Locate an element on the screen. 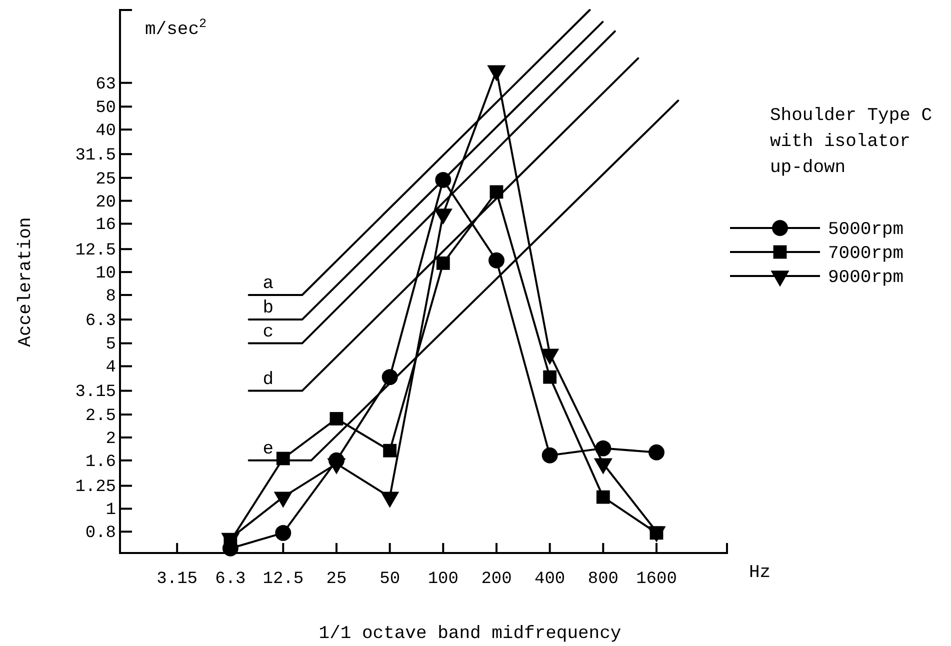  y-tick-label: 20 is located at coordinates (106, 202).